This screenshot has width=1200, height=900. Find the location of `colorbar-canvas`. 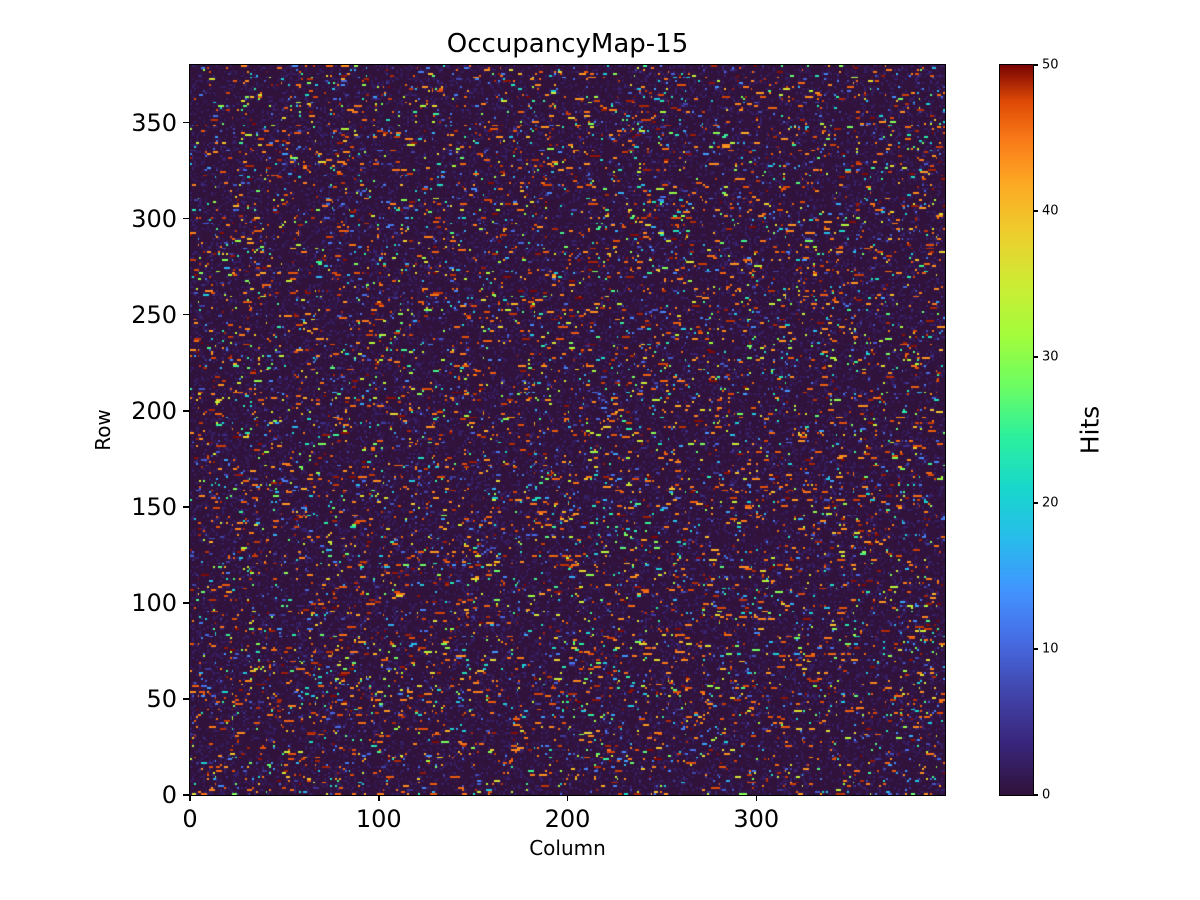

colorbar-canvas is located at coordinates (1016, 430).